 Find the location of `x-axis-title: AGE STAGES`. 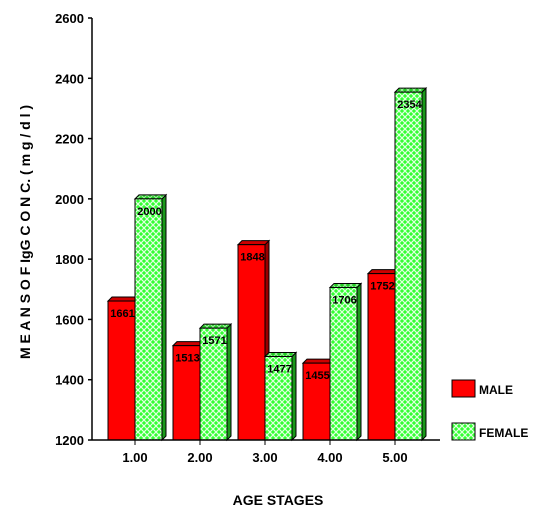

x-axis-title: AGE STAGES is located at coordinates (278, 500).